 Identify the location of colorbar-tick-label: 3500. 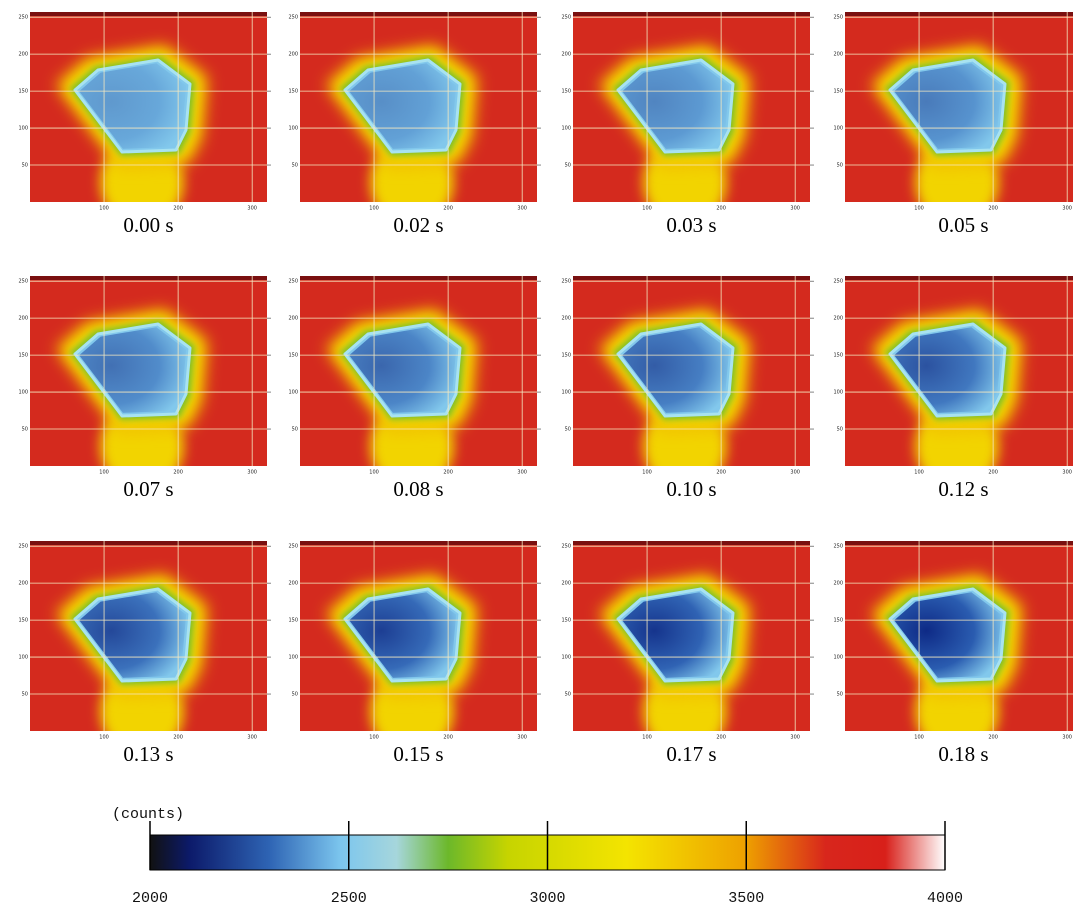
(746, 898).